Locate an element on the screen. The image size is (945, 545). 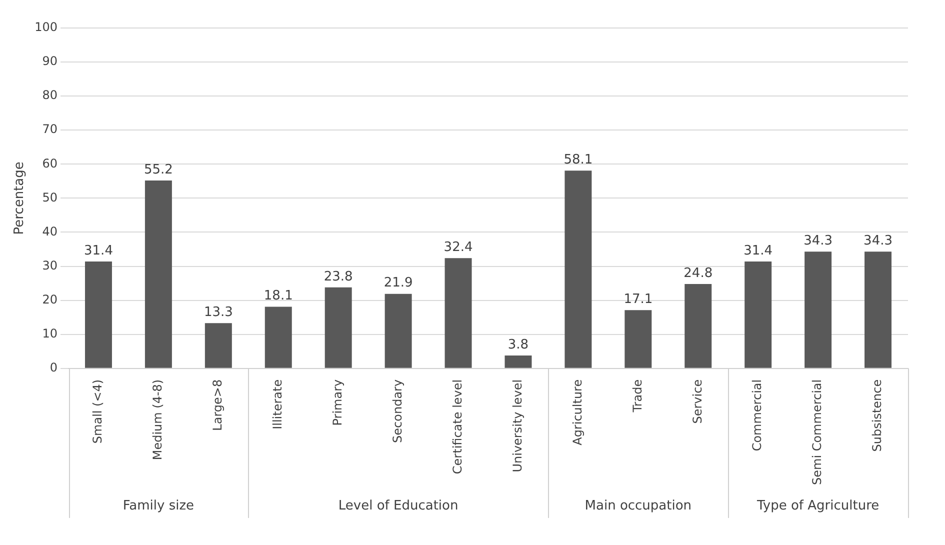
y-tick-label: 90 is located at coordinates (50, 61).